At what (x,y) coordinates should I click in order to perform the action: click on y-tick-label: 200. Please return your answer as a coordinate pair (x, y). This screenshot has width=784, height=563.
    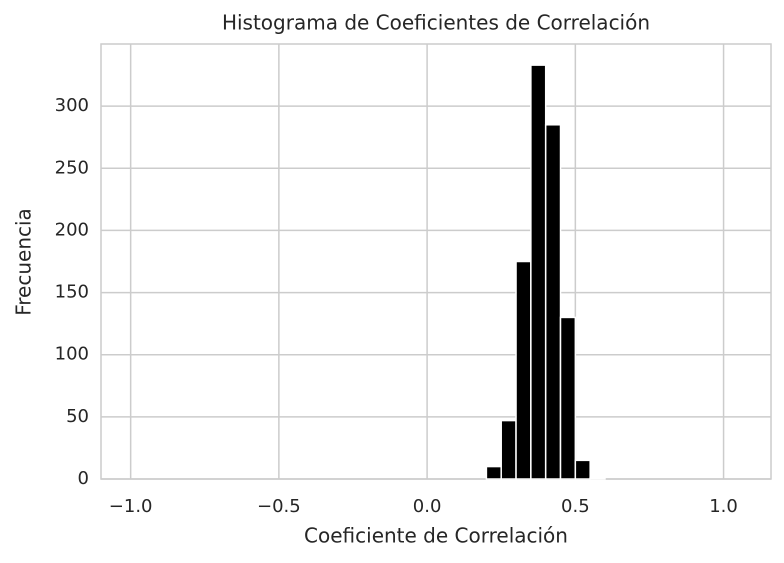
    Looking at the image, I should click on (72, 229).